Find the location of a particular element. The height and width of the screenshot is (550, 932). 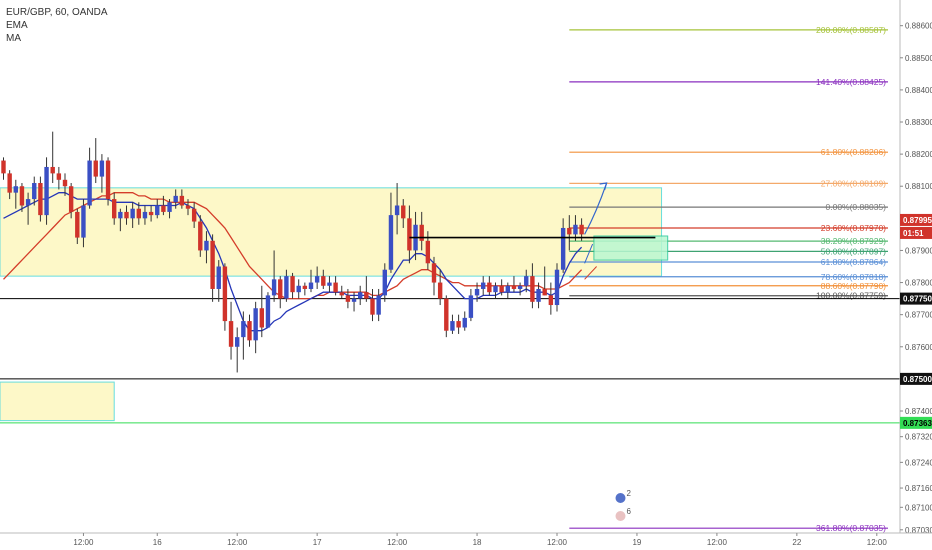

price-badge: 0.87500 is located at coordinates (916, 378).